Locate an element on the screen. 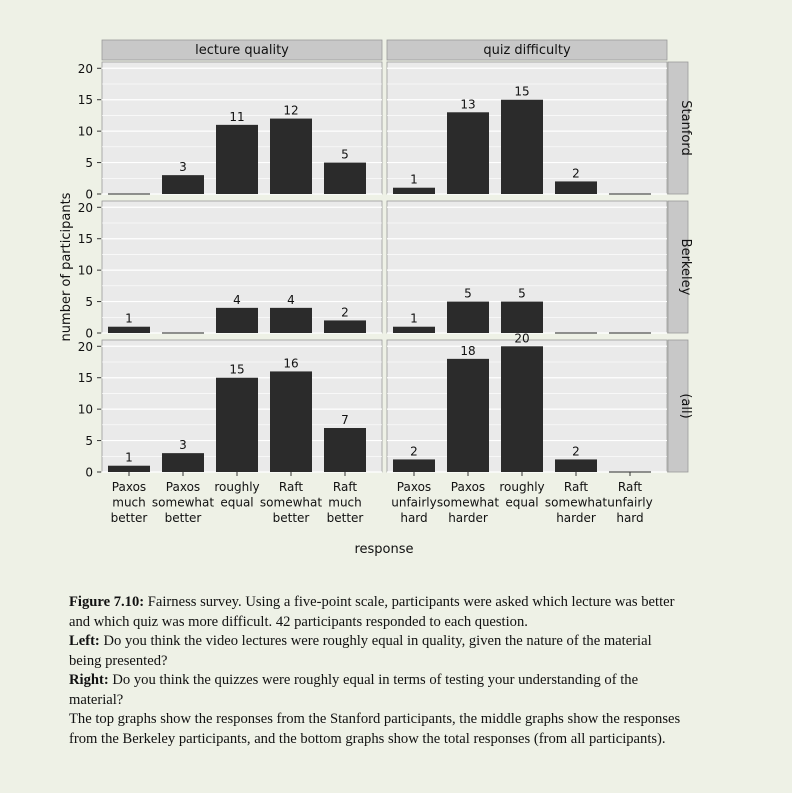 This screenshot has height=793, width=792. x-tick-label-lecture-quality-2-0: roughly is located at coordinates (236, 487).